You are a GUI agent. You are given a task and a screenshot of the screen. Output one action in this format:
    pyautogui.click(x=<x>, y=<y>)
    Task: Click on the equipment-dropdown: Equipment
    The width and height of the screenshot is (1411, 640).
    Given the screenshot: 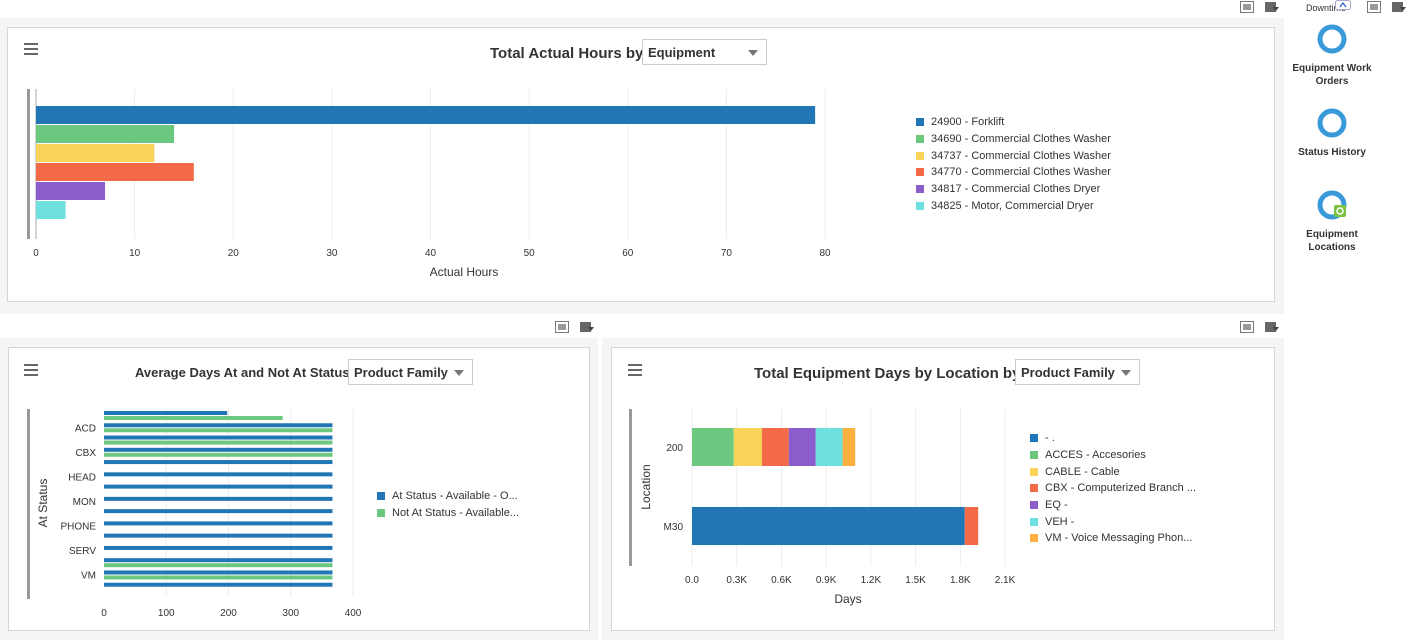 What is the action you would take?
    pyautogui.click(x=704, y=52)
    